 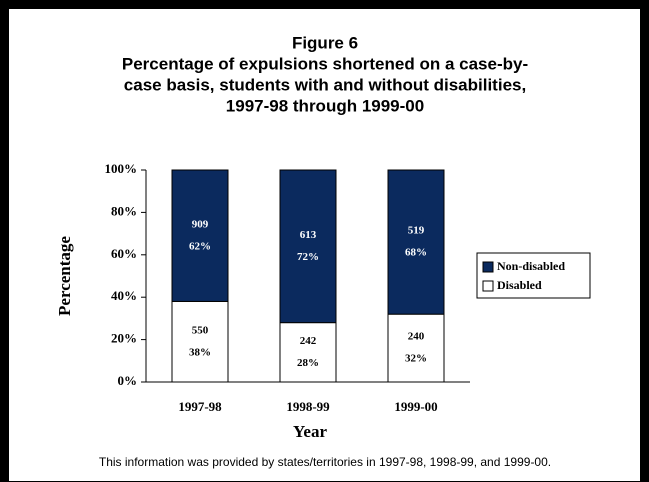 What do you see at coordinates (325, 105) in the screenshot?
I see `chart-title: 1997-98 through 1999-00` at bounding box center [325, 105].